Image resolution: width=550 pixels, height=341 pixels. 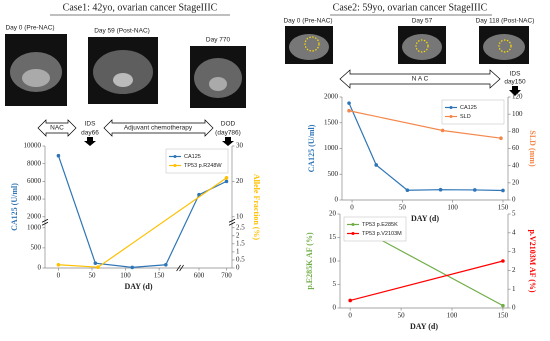 What do you see at coordinates (515, 91) in the screenshot?
I see `ids-arrow` at bounding box center [515, 91].